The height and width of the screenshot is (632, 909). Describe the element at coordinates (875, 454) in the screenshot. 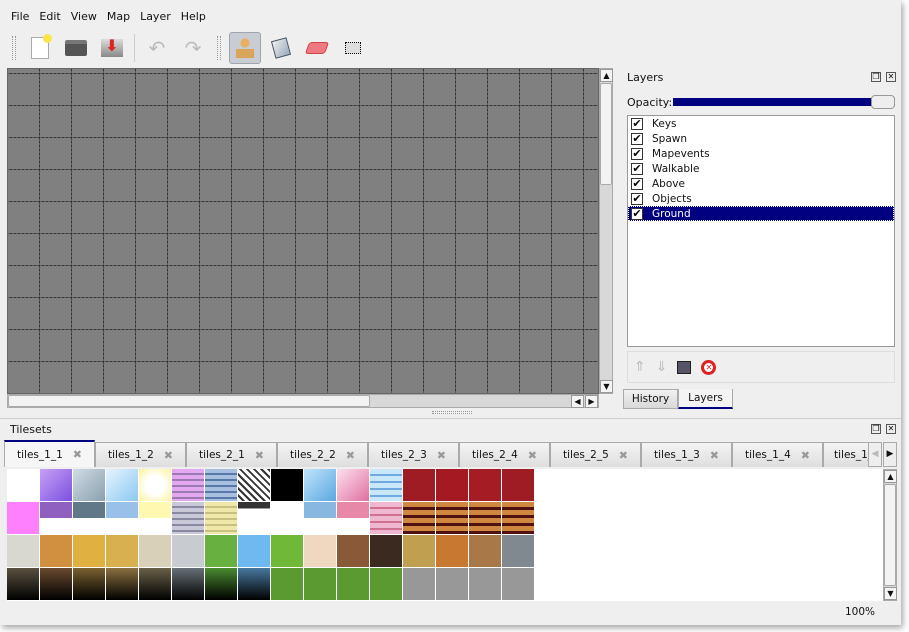

I see `tabs-scroll-left: ◀` at that location.